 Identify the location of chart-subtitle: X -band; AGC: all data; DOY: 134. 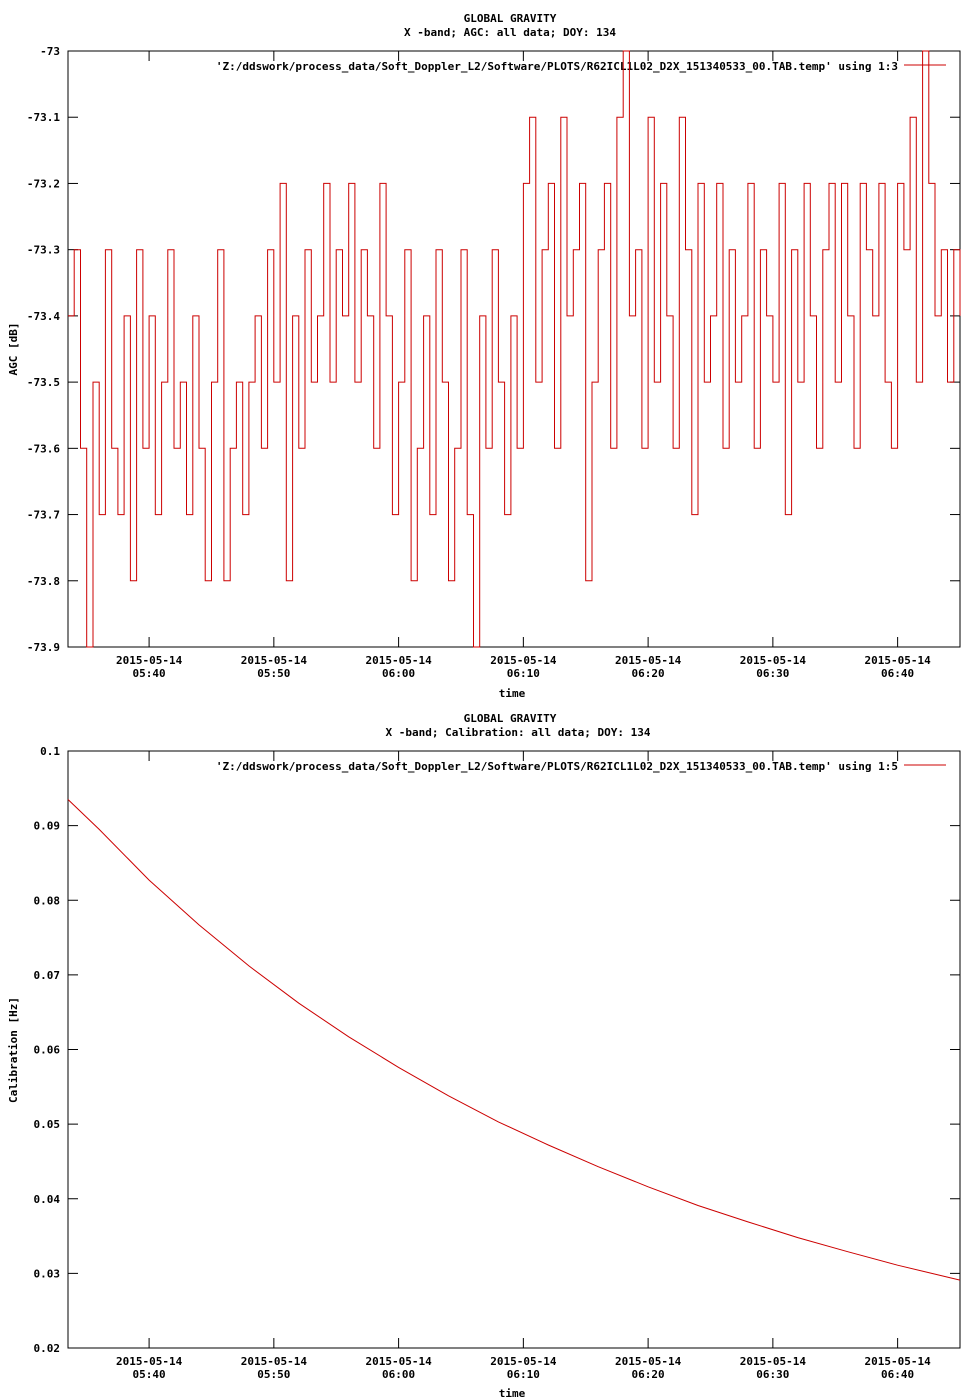
(510, 32).